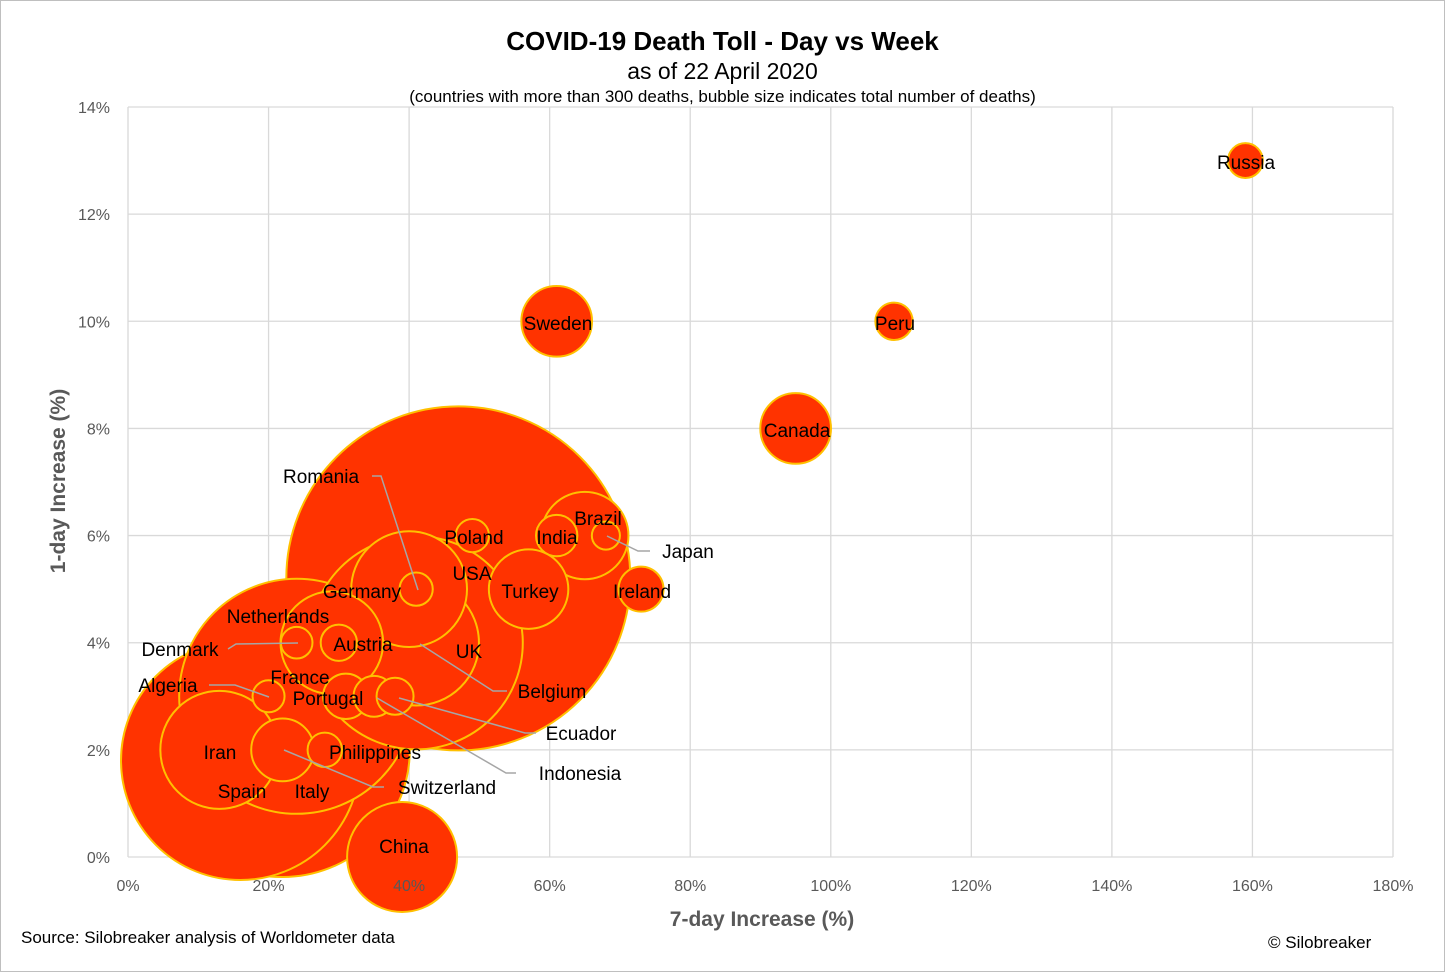  What do you see at coordinates (98, 858) in the screenshot?
I see `y-tick-label: 0%` at bounding box center [98, 858].